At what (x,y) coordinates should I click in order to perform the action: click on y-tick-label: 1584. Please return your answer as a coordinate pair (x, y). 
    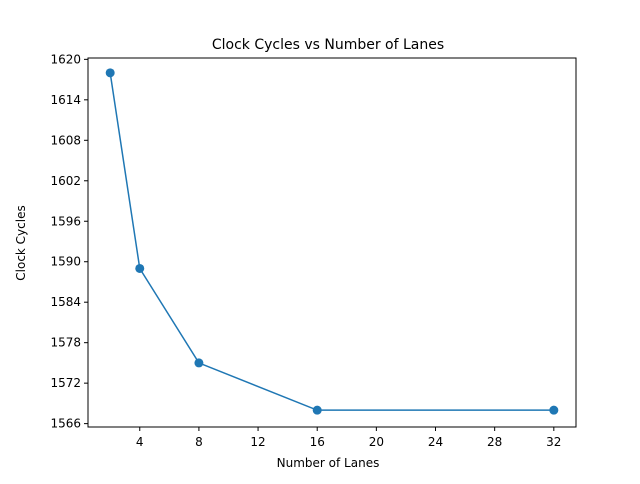
    Looking at the image, I should click on (65, 302).